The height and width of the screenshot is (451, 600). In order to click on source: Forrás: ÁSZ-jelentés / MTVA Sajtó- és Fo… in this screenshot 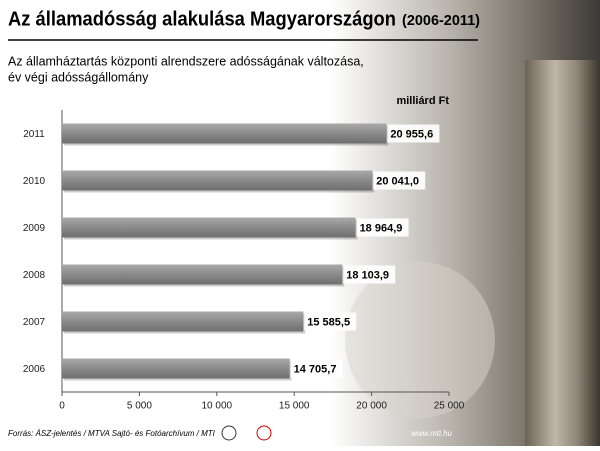, I will do `click(112, 433)`.